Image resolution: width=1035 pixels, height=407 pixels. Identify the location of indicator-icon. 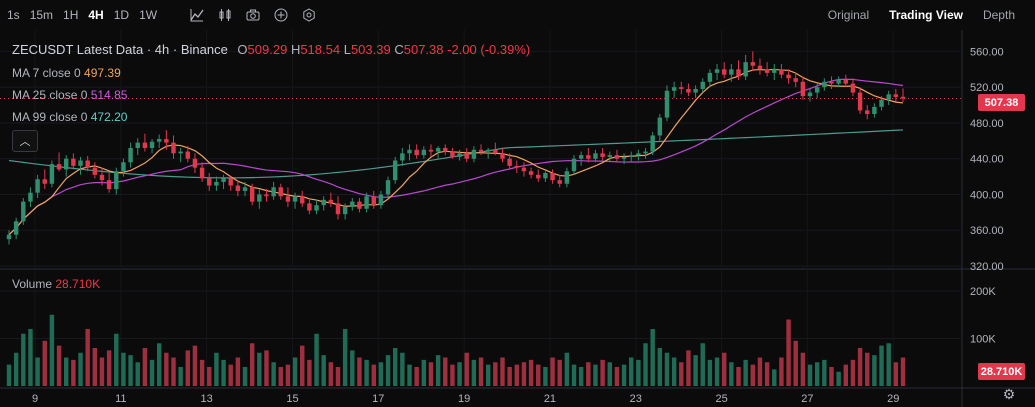
(197, 15).